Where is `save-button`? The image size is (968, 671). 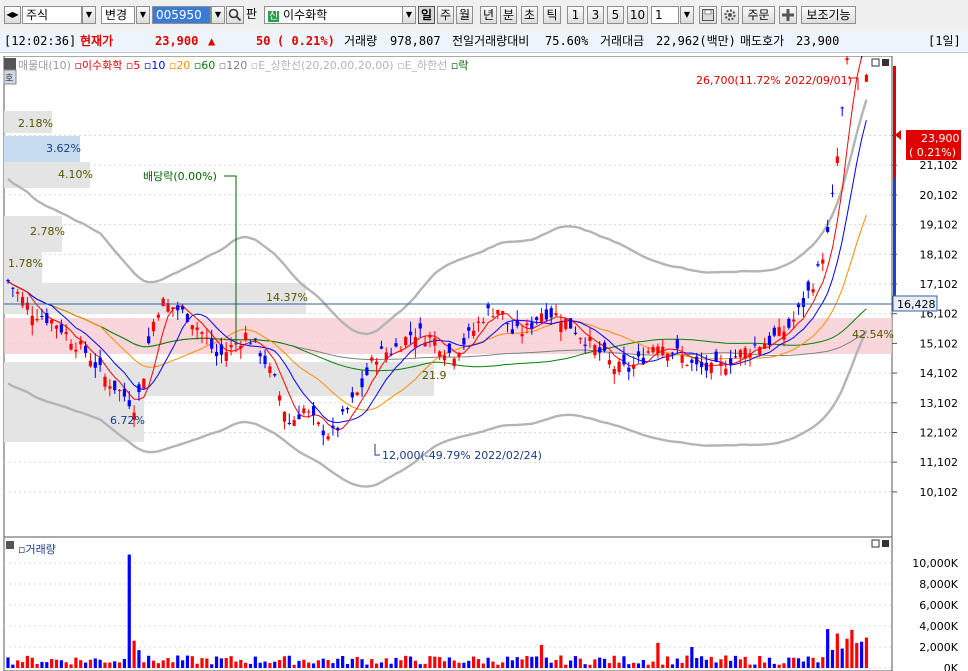
save-button is located at coordinates (708, 15).